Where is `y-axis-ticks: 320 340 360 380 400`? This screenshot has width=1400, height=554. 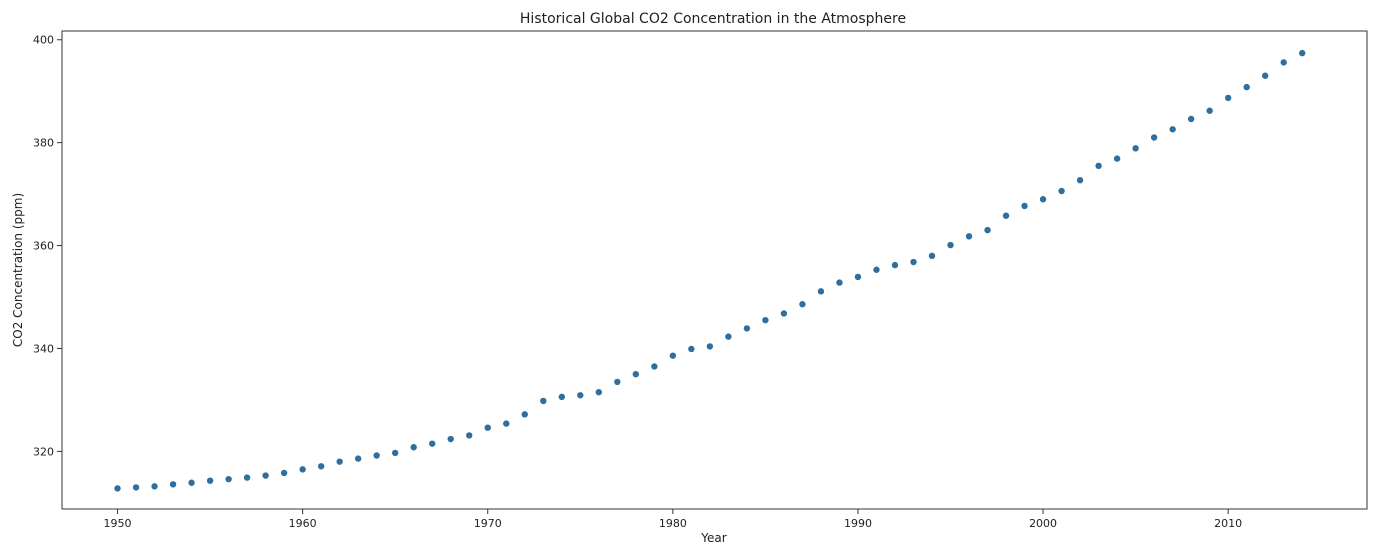 y-axis-ticks: 320 340 360 380 400 is located at coordinates (47, 246).